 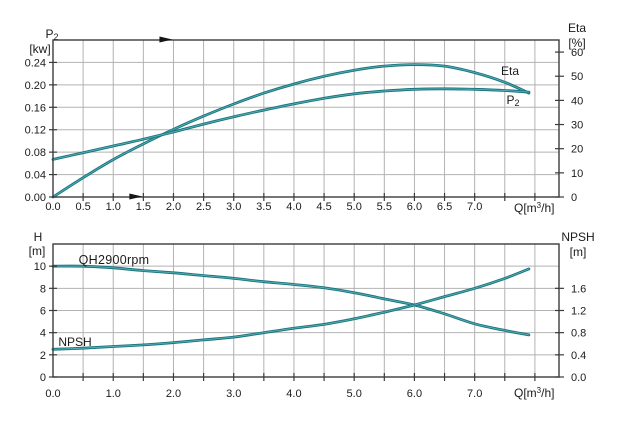 I want to click on x-tick-label: 6.5, so click(x=444, y=207).